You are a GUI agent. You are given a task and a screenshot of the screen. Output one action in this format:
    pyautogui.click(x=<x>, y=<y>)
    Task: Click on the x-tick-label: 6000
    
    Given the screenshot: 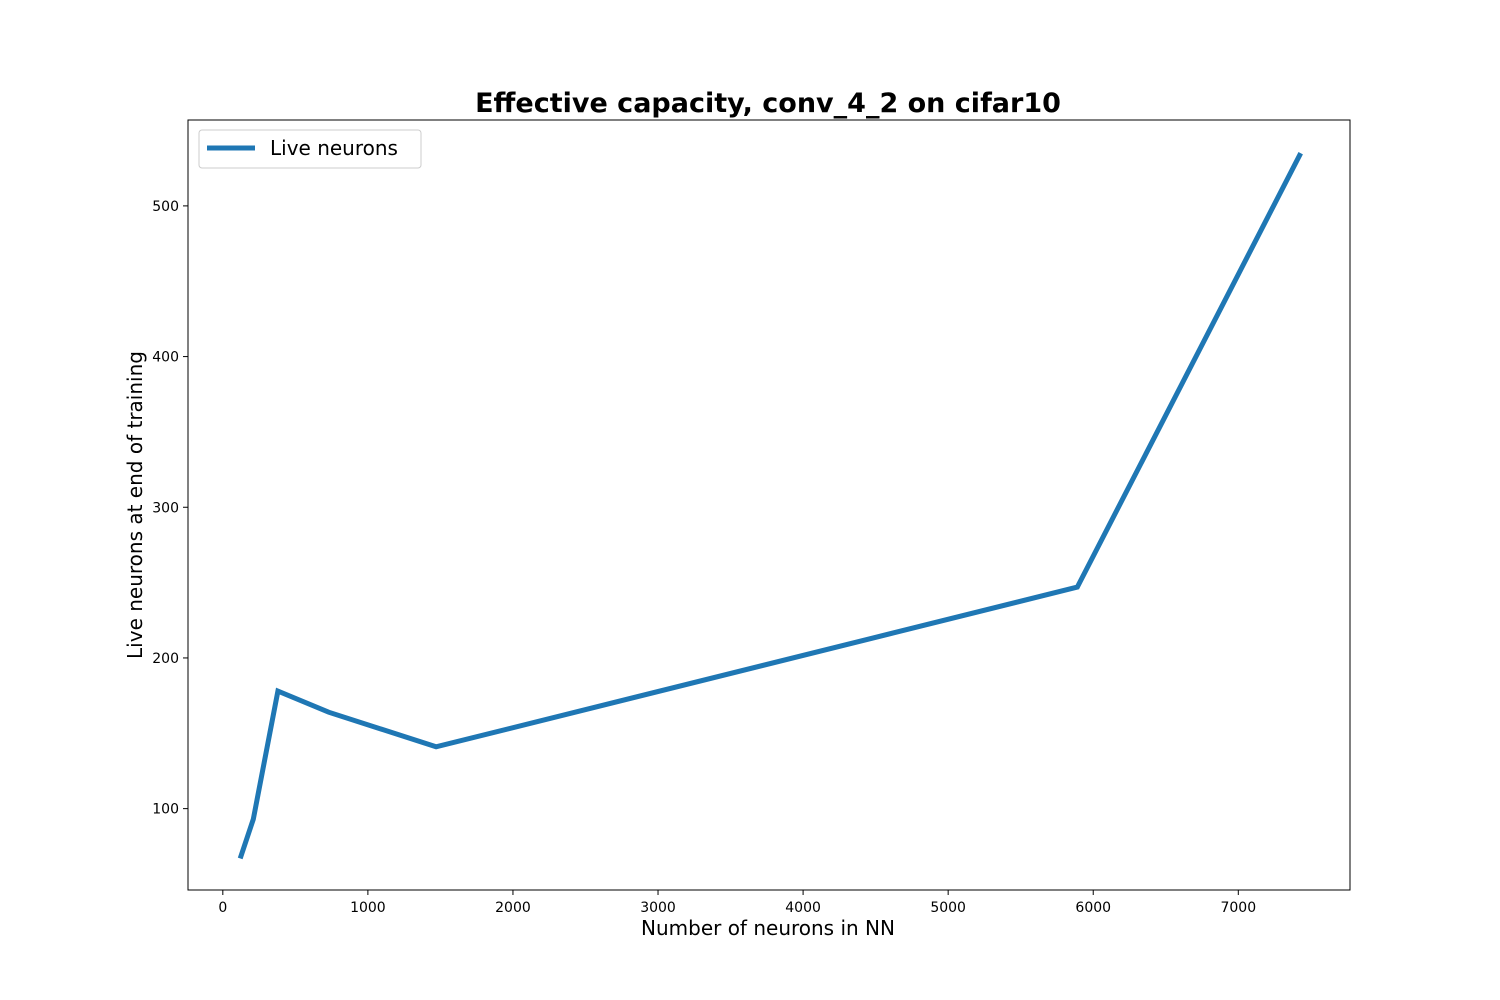 What is the action you would take?
    pyautogui.click(x=1093, y=908)
    